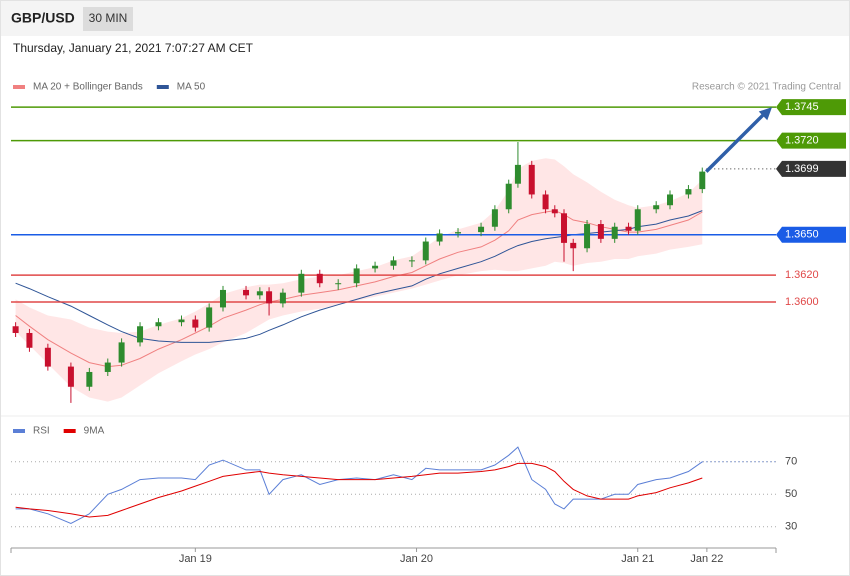 Image resolution: width=850 pixels, height=576 pixels. Describe the element at coordinates (425, 18) in the screenshot. I see `header-bar` at that location.